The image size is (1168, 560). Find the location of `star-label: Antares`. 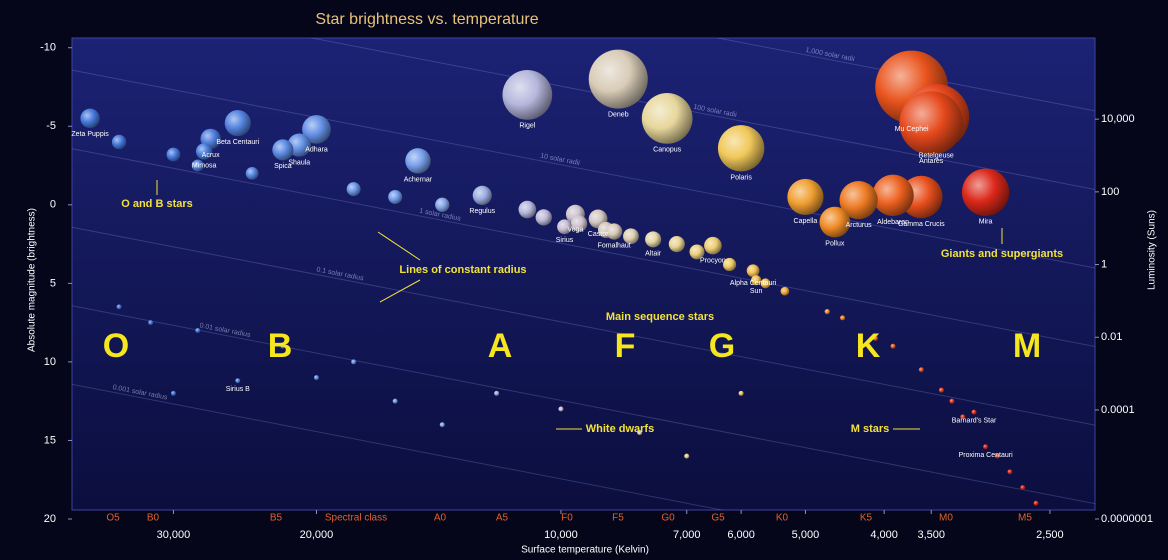

star-label: Antares is located at coordinates (931, 161).